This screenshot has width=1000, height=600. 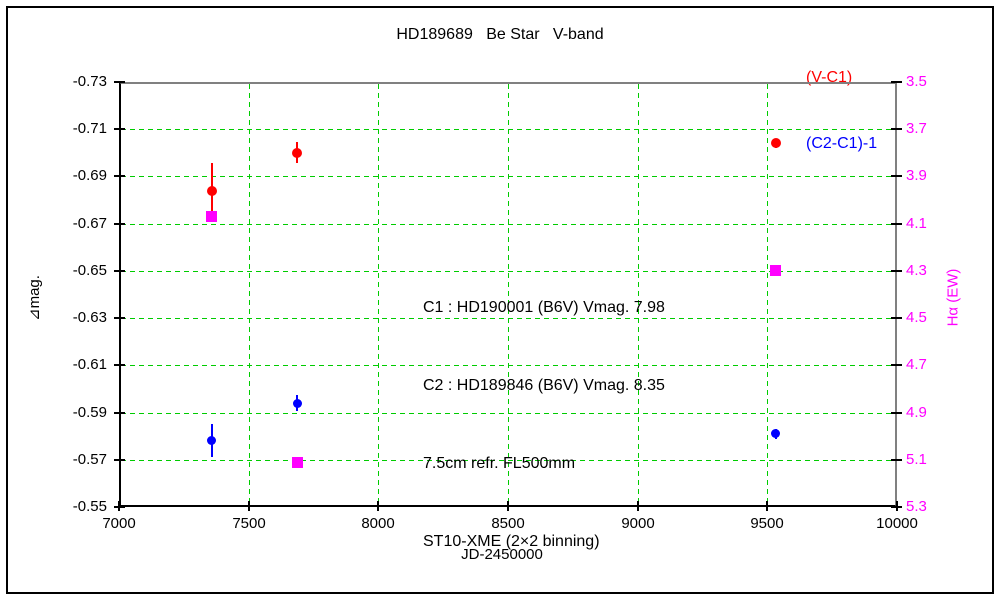 What do you see at coordinates (916, 317) in the screenshot?
I see `y-axis-tick-label-right: 4.5` at bounding box center [916, 317].